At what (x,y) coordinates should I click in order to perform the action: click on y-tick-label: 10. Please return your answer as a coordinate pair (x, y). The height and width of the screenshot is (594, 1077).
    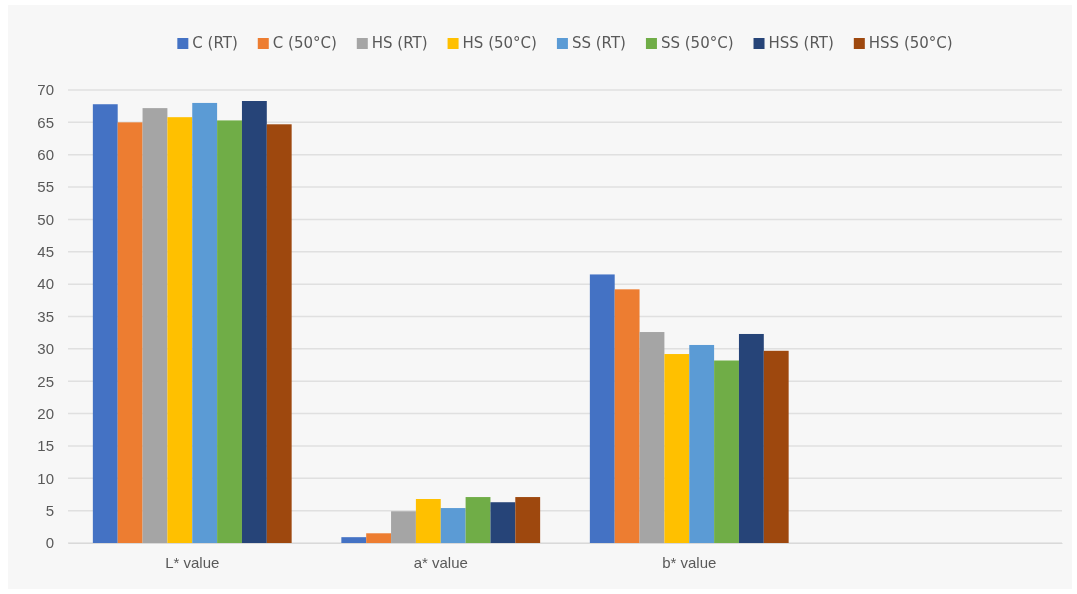
    Looking at the image, I should click on (45, 478).